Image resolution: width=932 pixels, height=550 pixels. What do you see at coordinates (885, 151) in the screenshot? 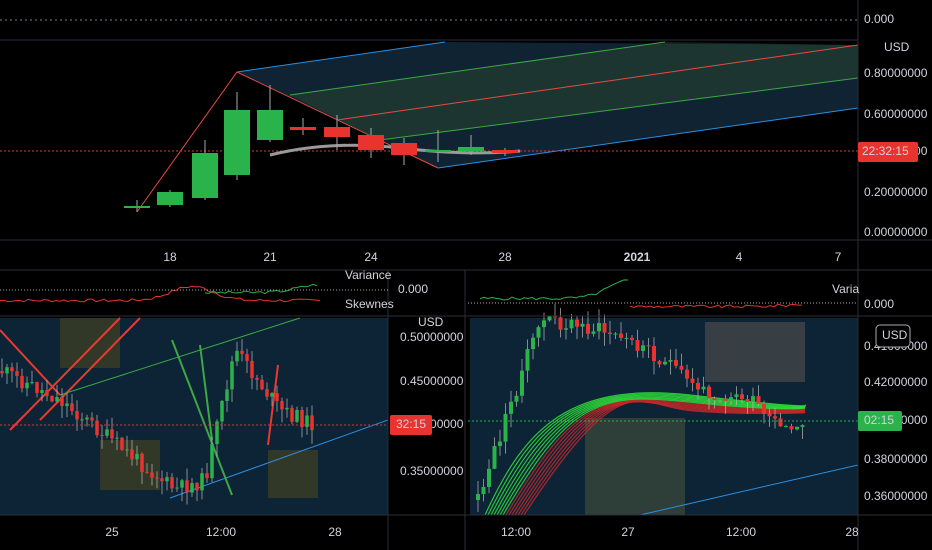
I see `countdown: 22:32:15` at bounding box center [885, 151].